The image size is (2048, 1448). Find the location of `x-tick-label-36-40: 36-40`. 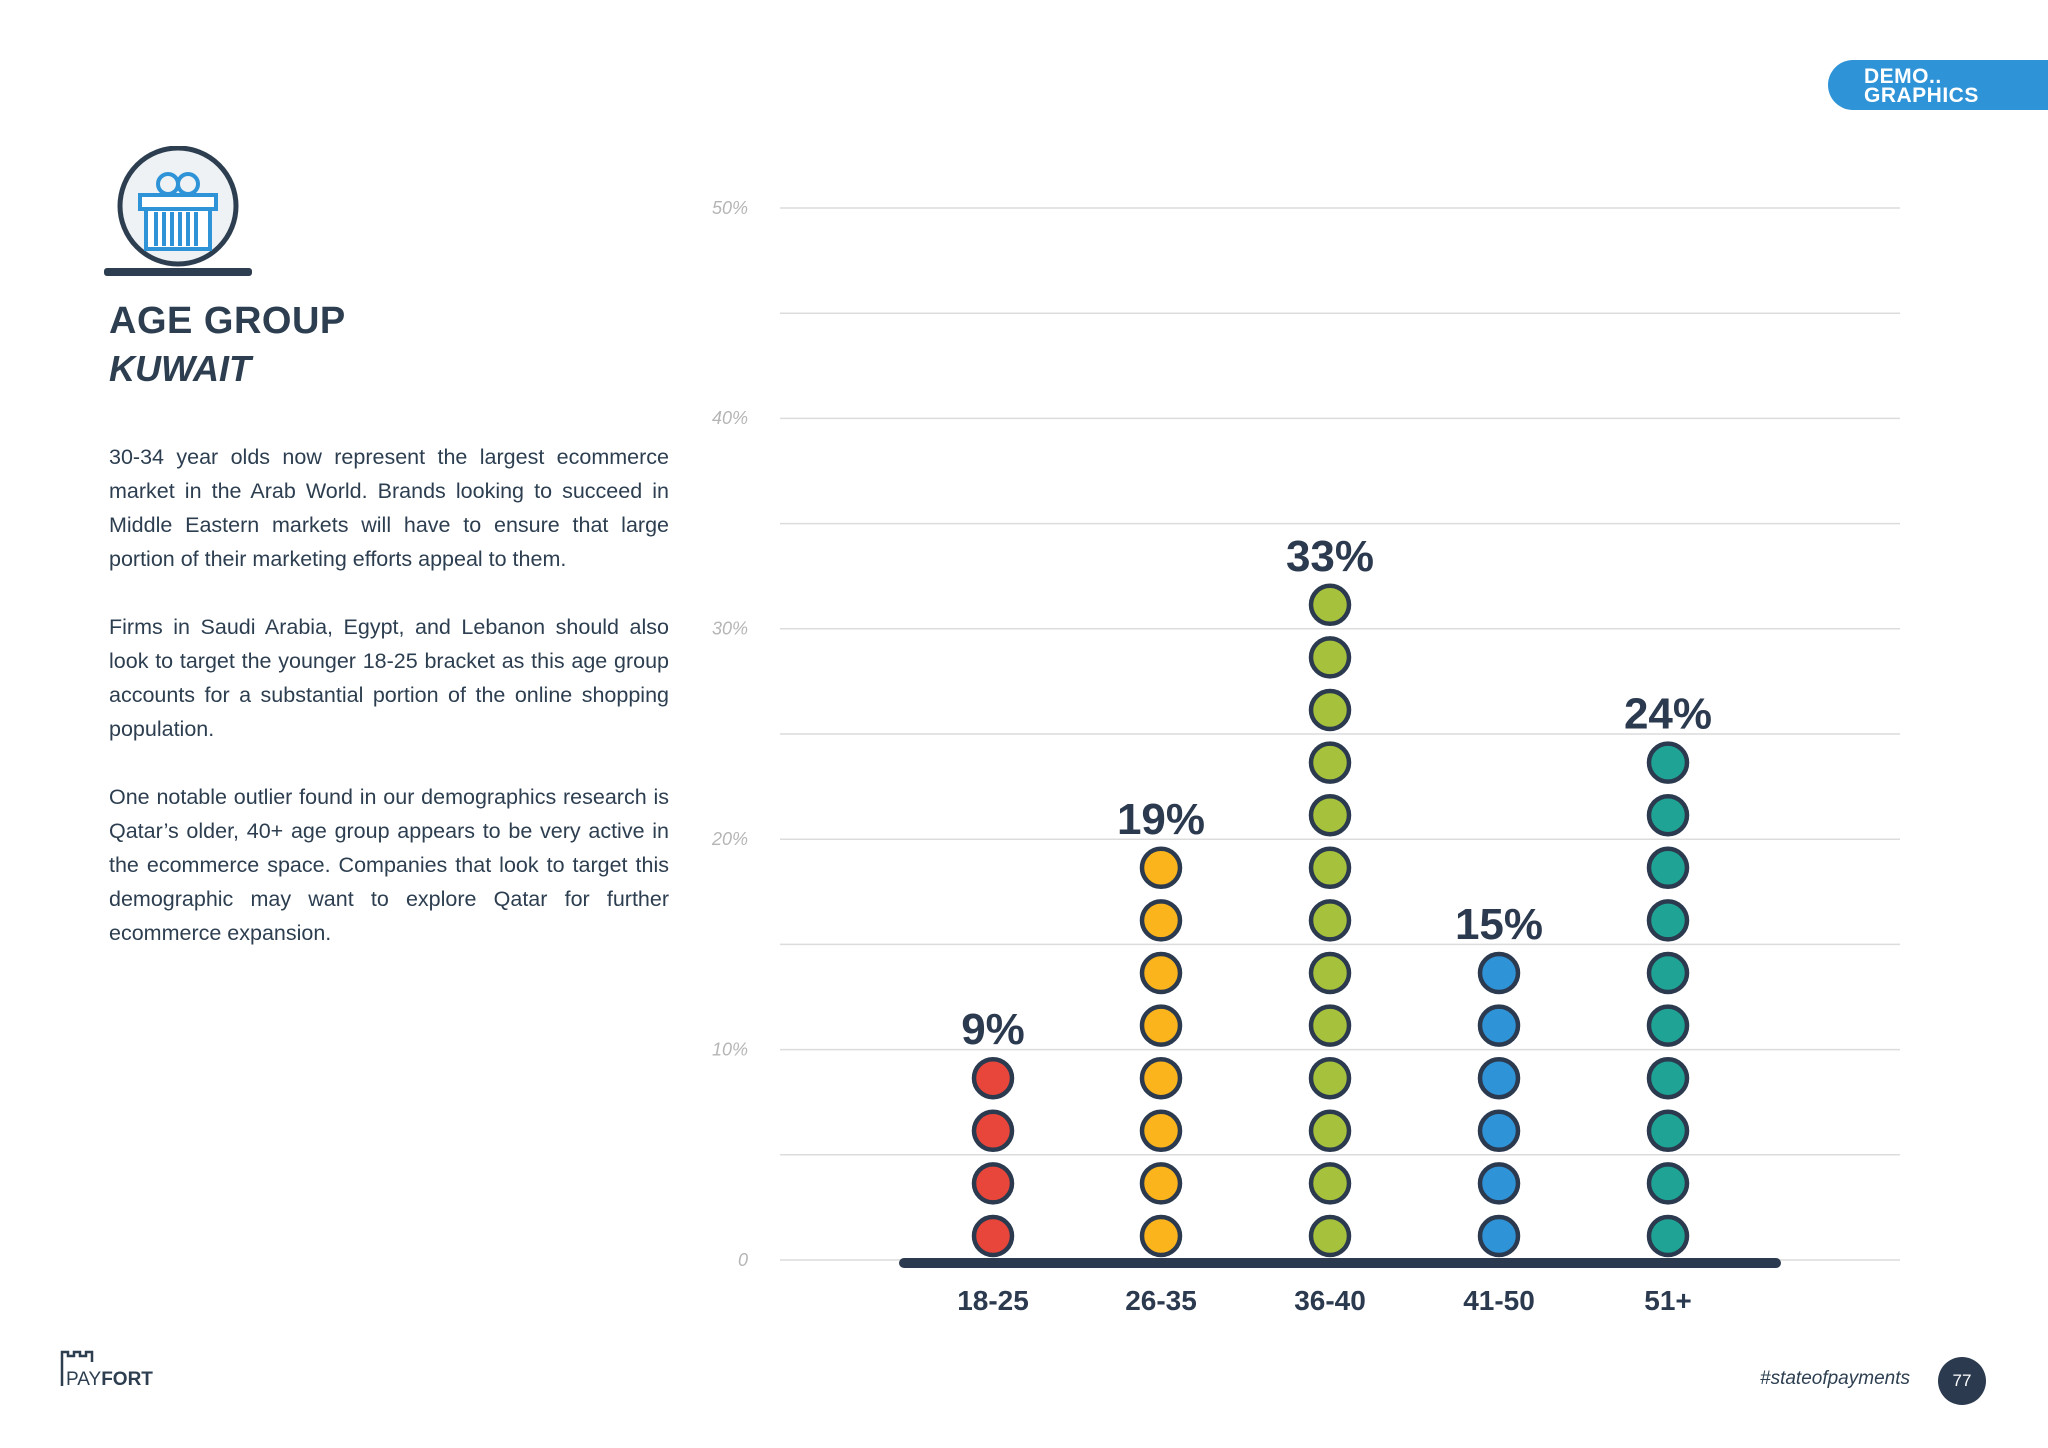

x-tick-label-36-40: 36-40 is located at coordinates (1330, 1300).